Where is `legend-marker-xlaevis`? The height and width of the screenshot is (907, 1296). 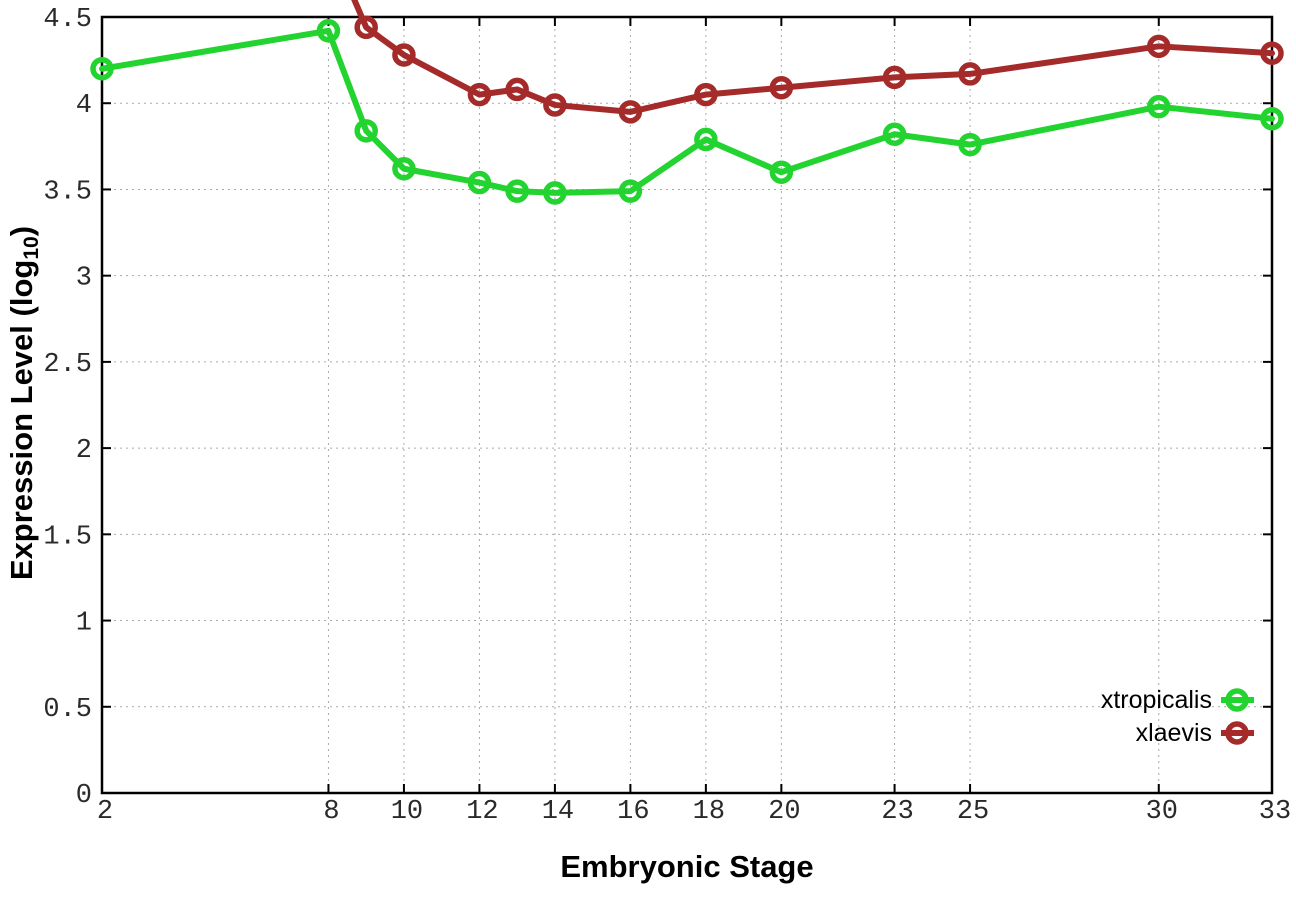 legend-marker-xlaevis is located at coordinates (1237, 733).